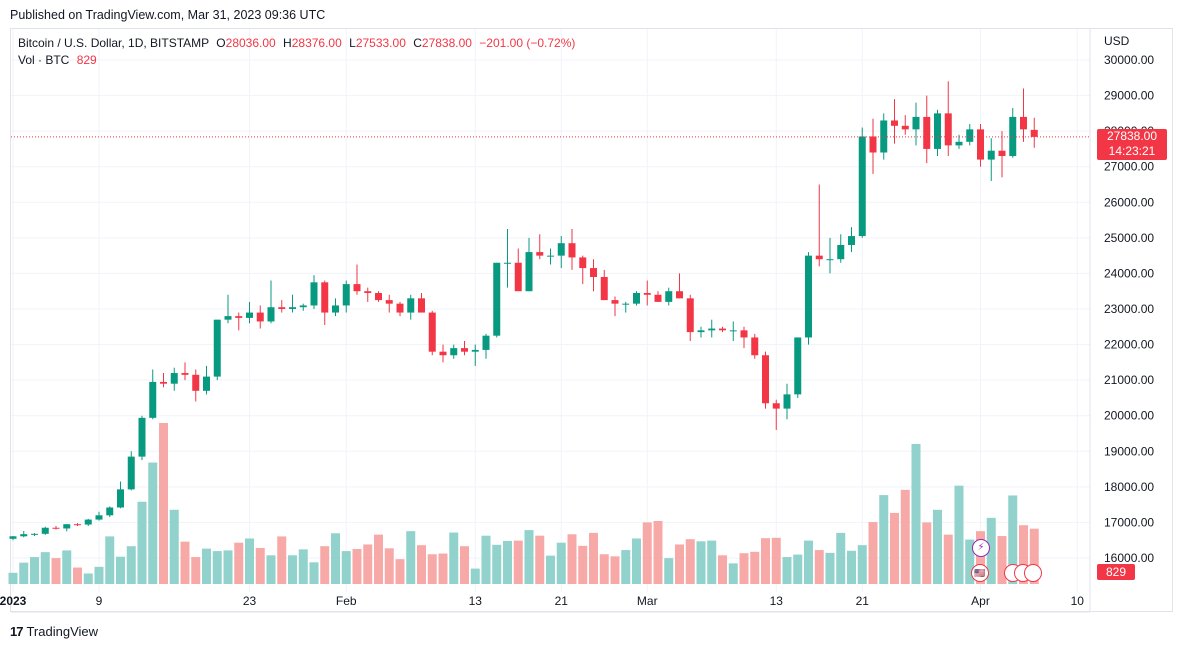  Describe the element at coordinates (647, 601) in the screenshot. I see `x-tick-label: Mar` at that location.